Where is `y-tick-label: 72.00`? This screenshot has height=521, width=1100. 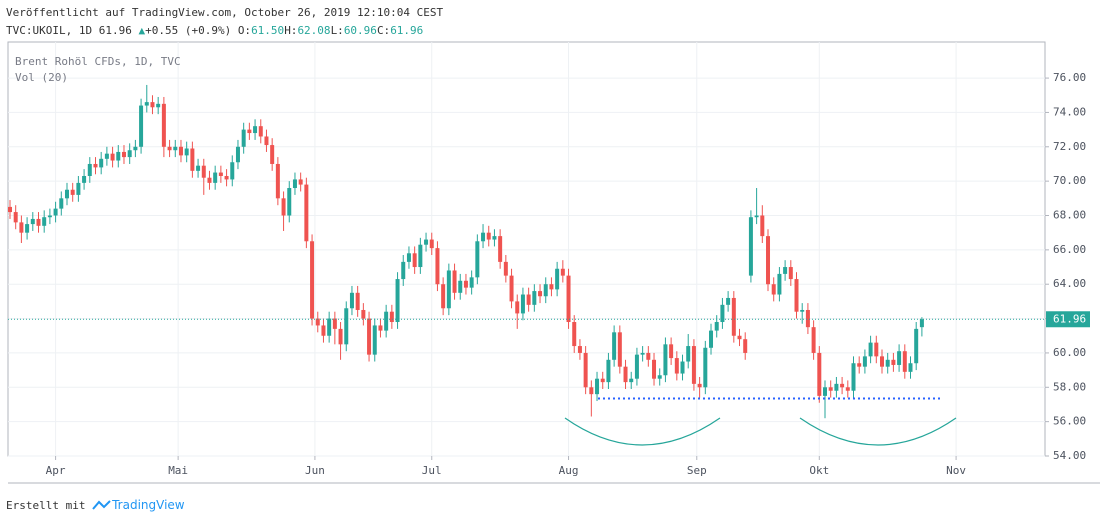
y-tick-label: 72.00 is located at coordinates (1069, 146).